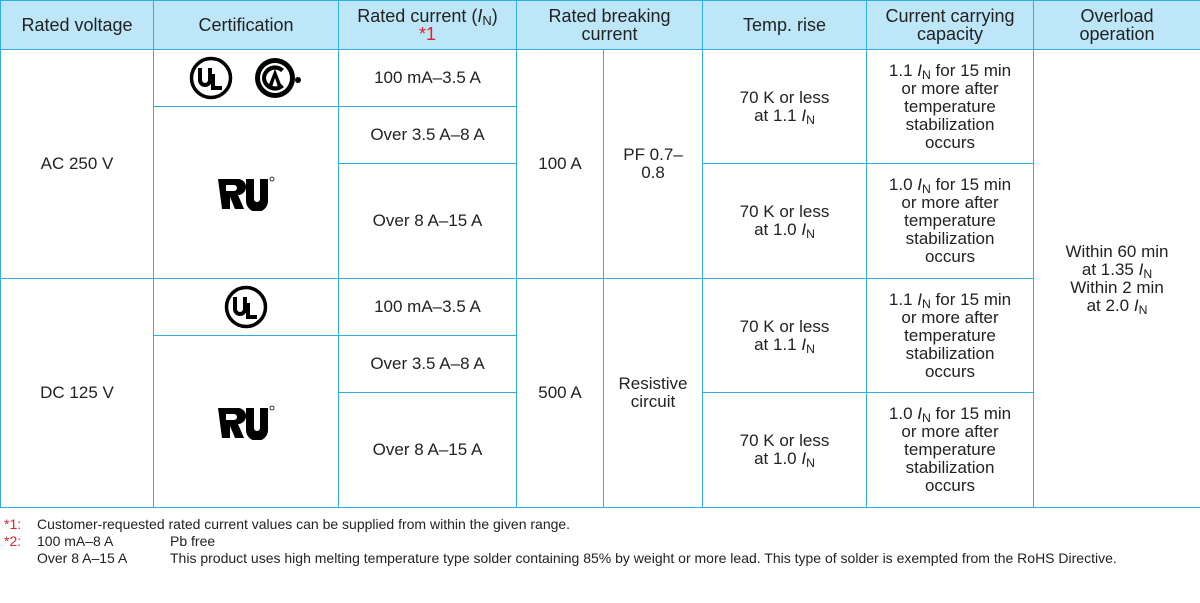 The image size is (1200, 603). I want to click on header-cell: Rated current (IN) *1, so click(427, 25).